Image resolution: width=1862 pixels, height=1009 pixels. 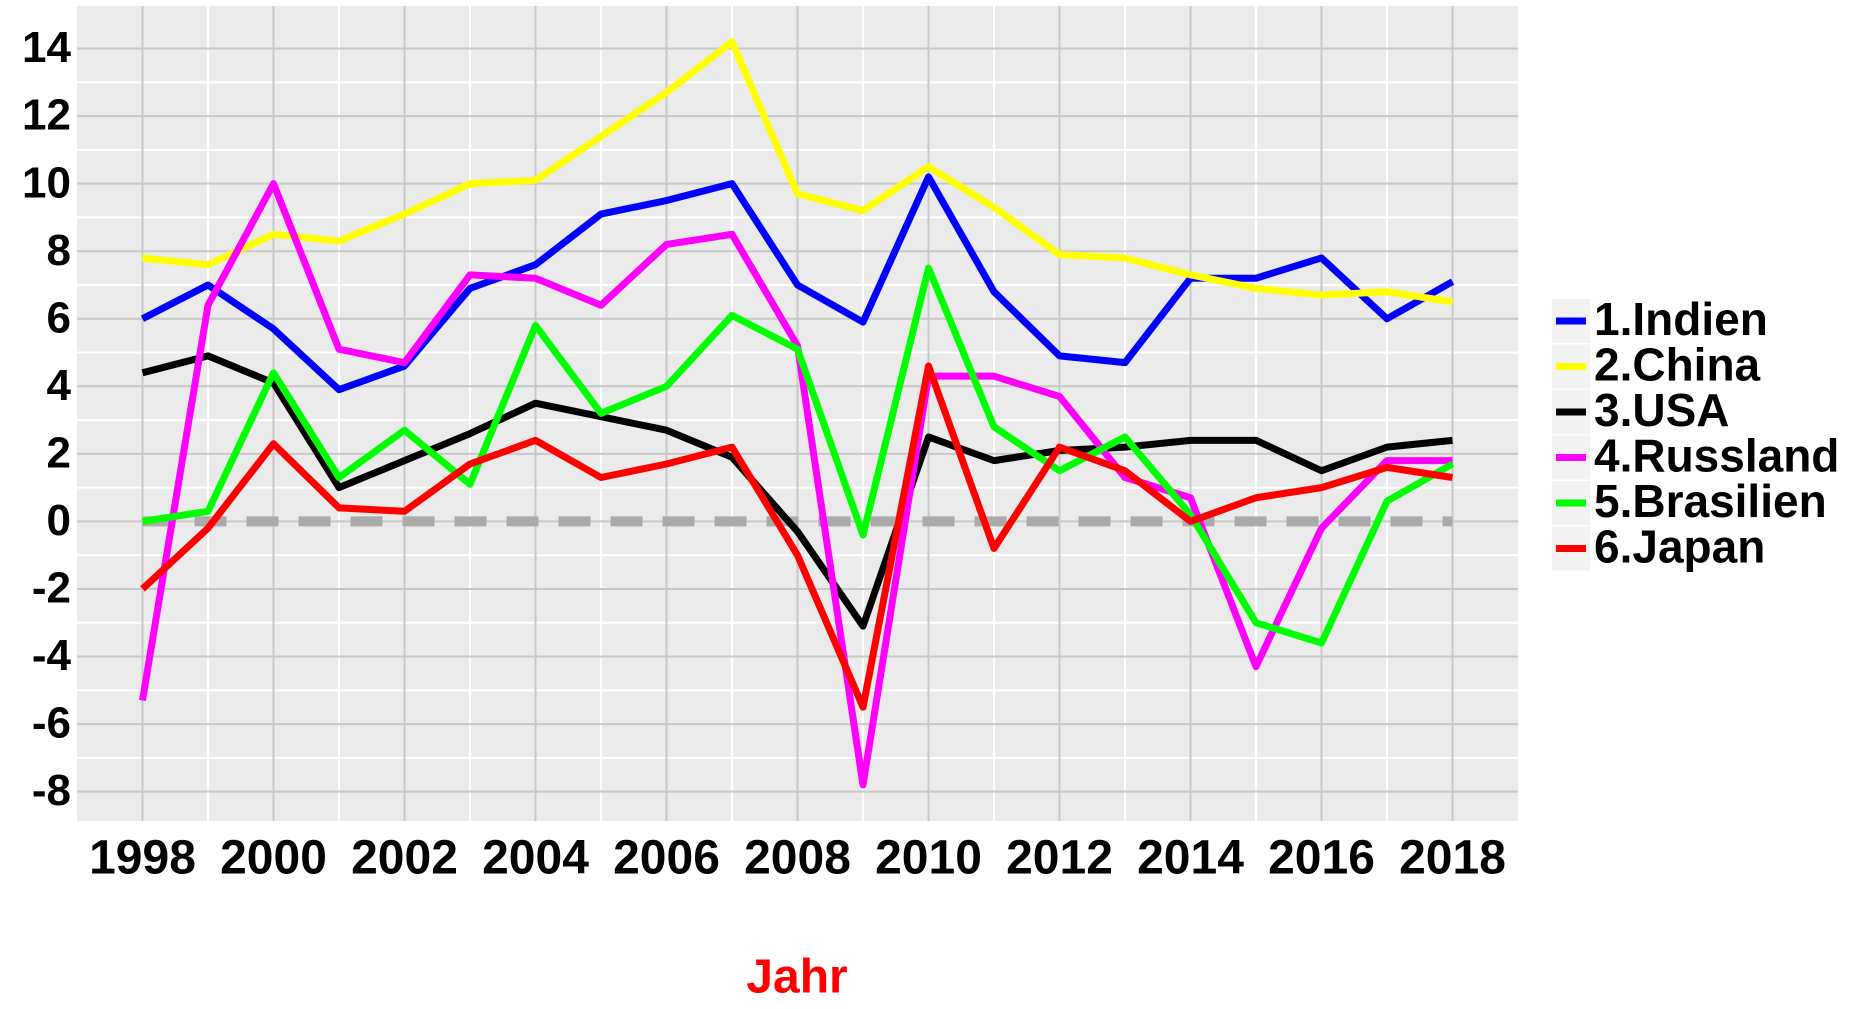 What do you see at coordinates (59, 250) in the screenshot?
I see `y-tick-label: 8` at bounding box center [59, 250].